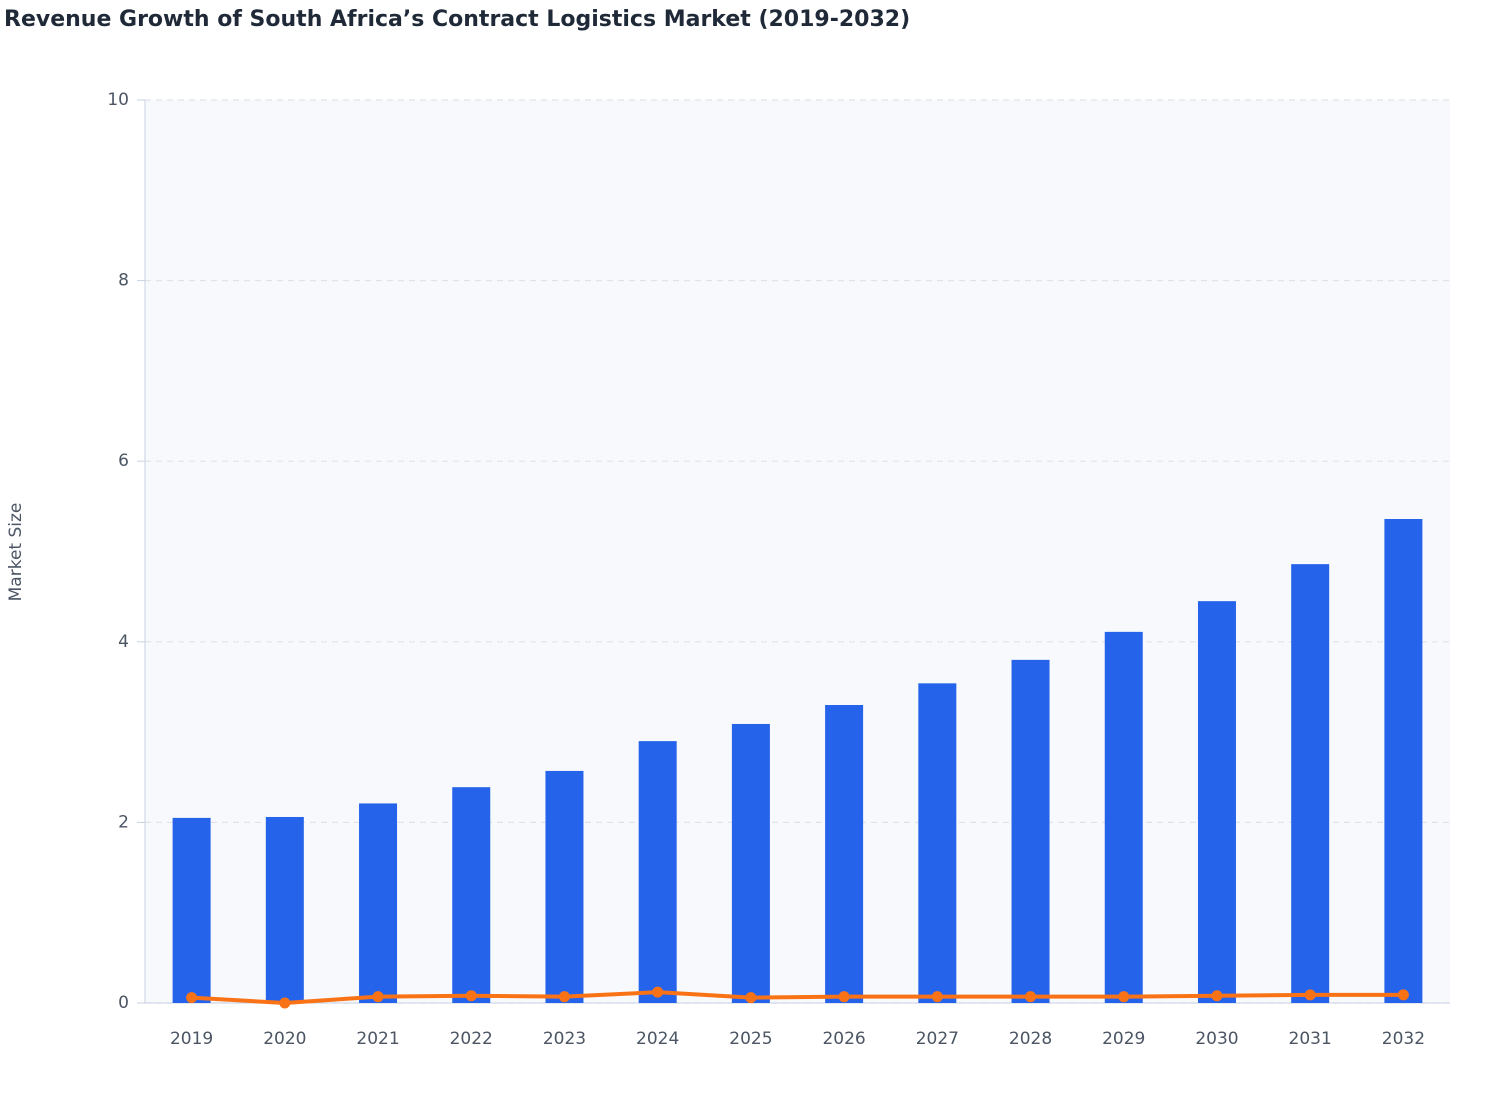 This screenshot has width=1508, height=1120. What do you see at coordinates (123, 822) in the screenshot?
I see `y-tick-label: 2` at bounding box center [123, 822].